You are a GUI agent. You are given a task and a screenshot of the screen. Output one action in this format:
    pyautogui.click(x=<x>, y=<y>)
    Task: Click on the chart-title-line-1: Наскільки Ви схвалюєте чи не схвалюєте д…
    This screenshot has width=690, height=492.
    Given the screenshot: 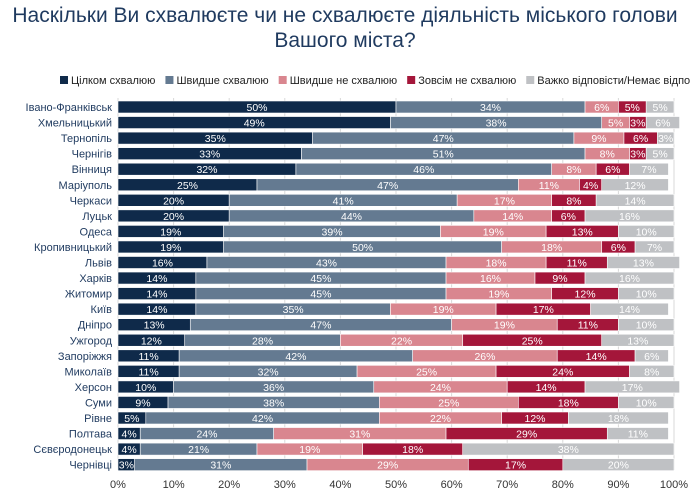 What is the action you would take?
    pyautogui.click(x=345, y=15)
    